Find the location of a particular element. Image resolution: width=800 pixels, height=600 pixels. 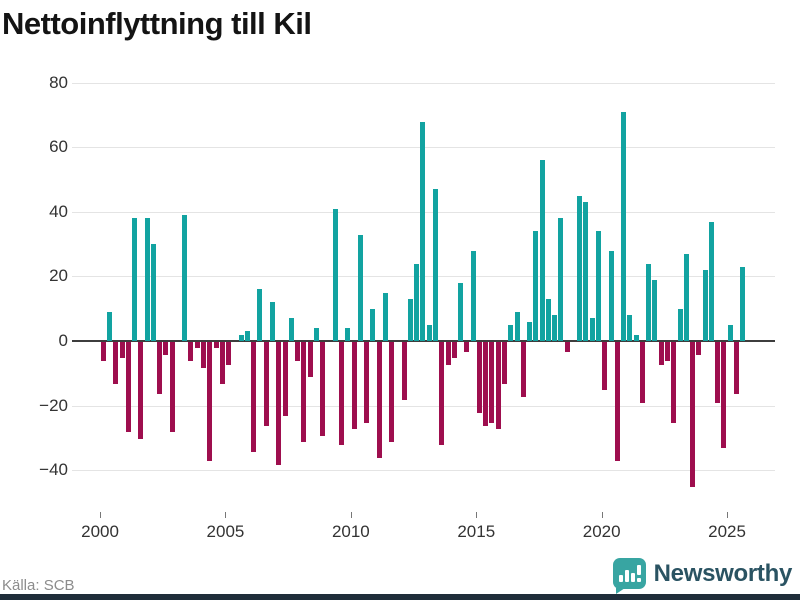

x-axis-tick-label: 2015 is located at coordinates (476, 531).